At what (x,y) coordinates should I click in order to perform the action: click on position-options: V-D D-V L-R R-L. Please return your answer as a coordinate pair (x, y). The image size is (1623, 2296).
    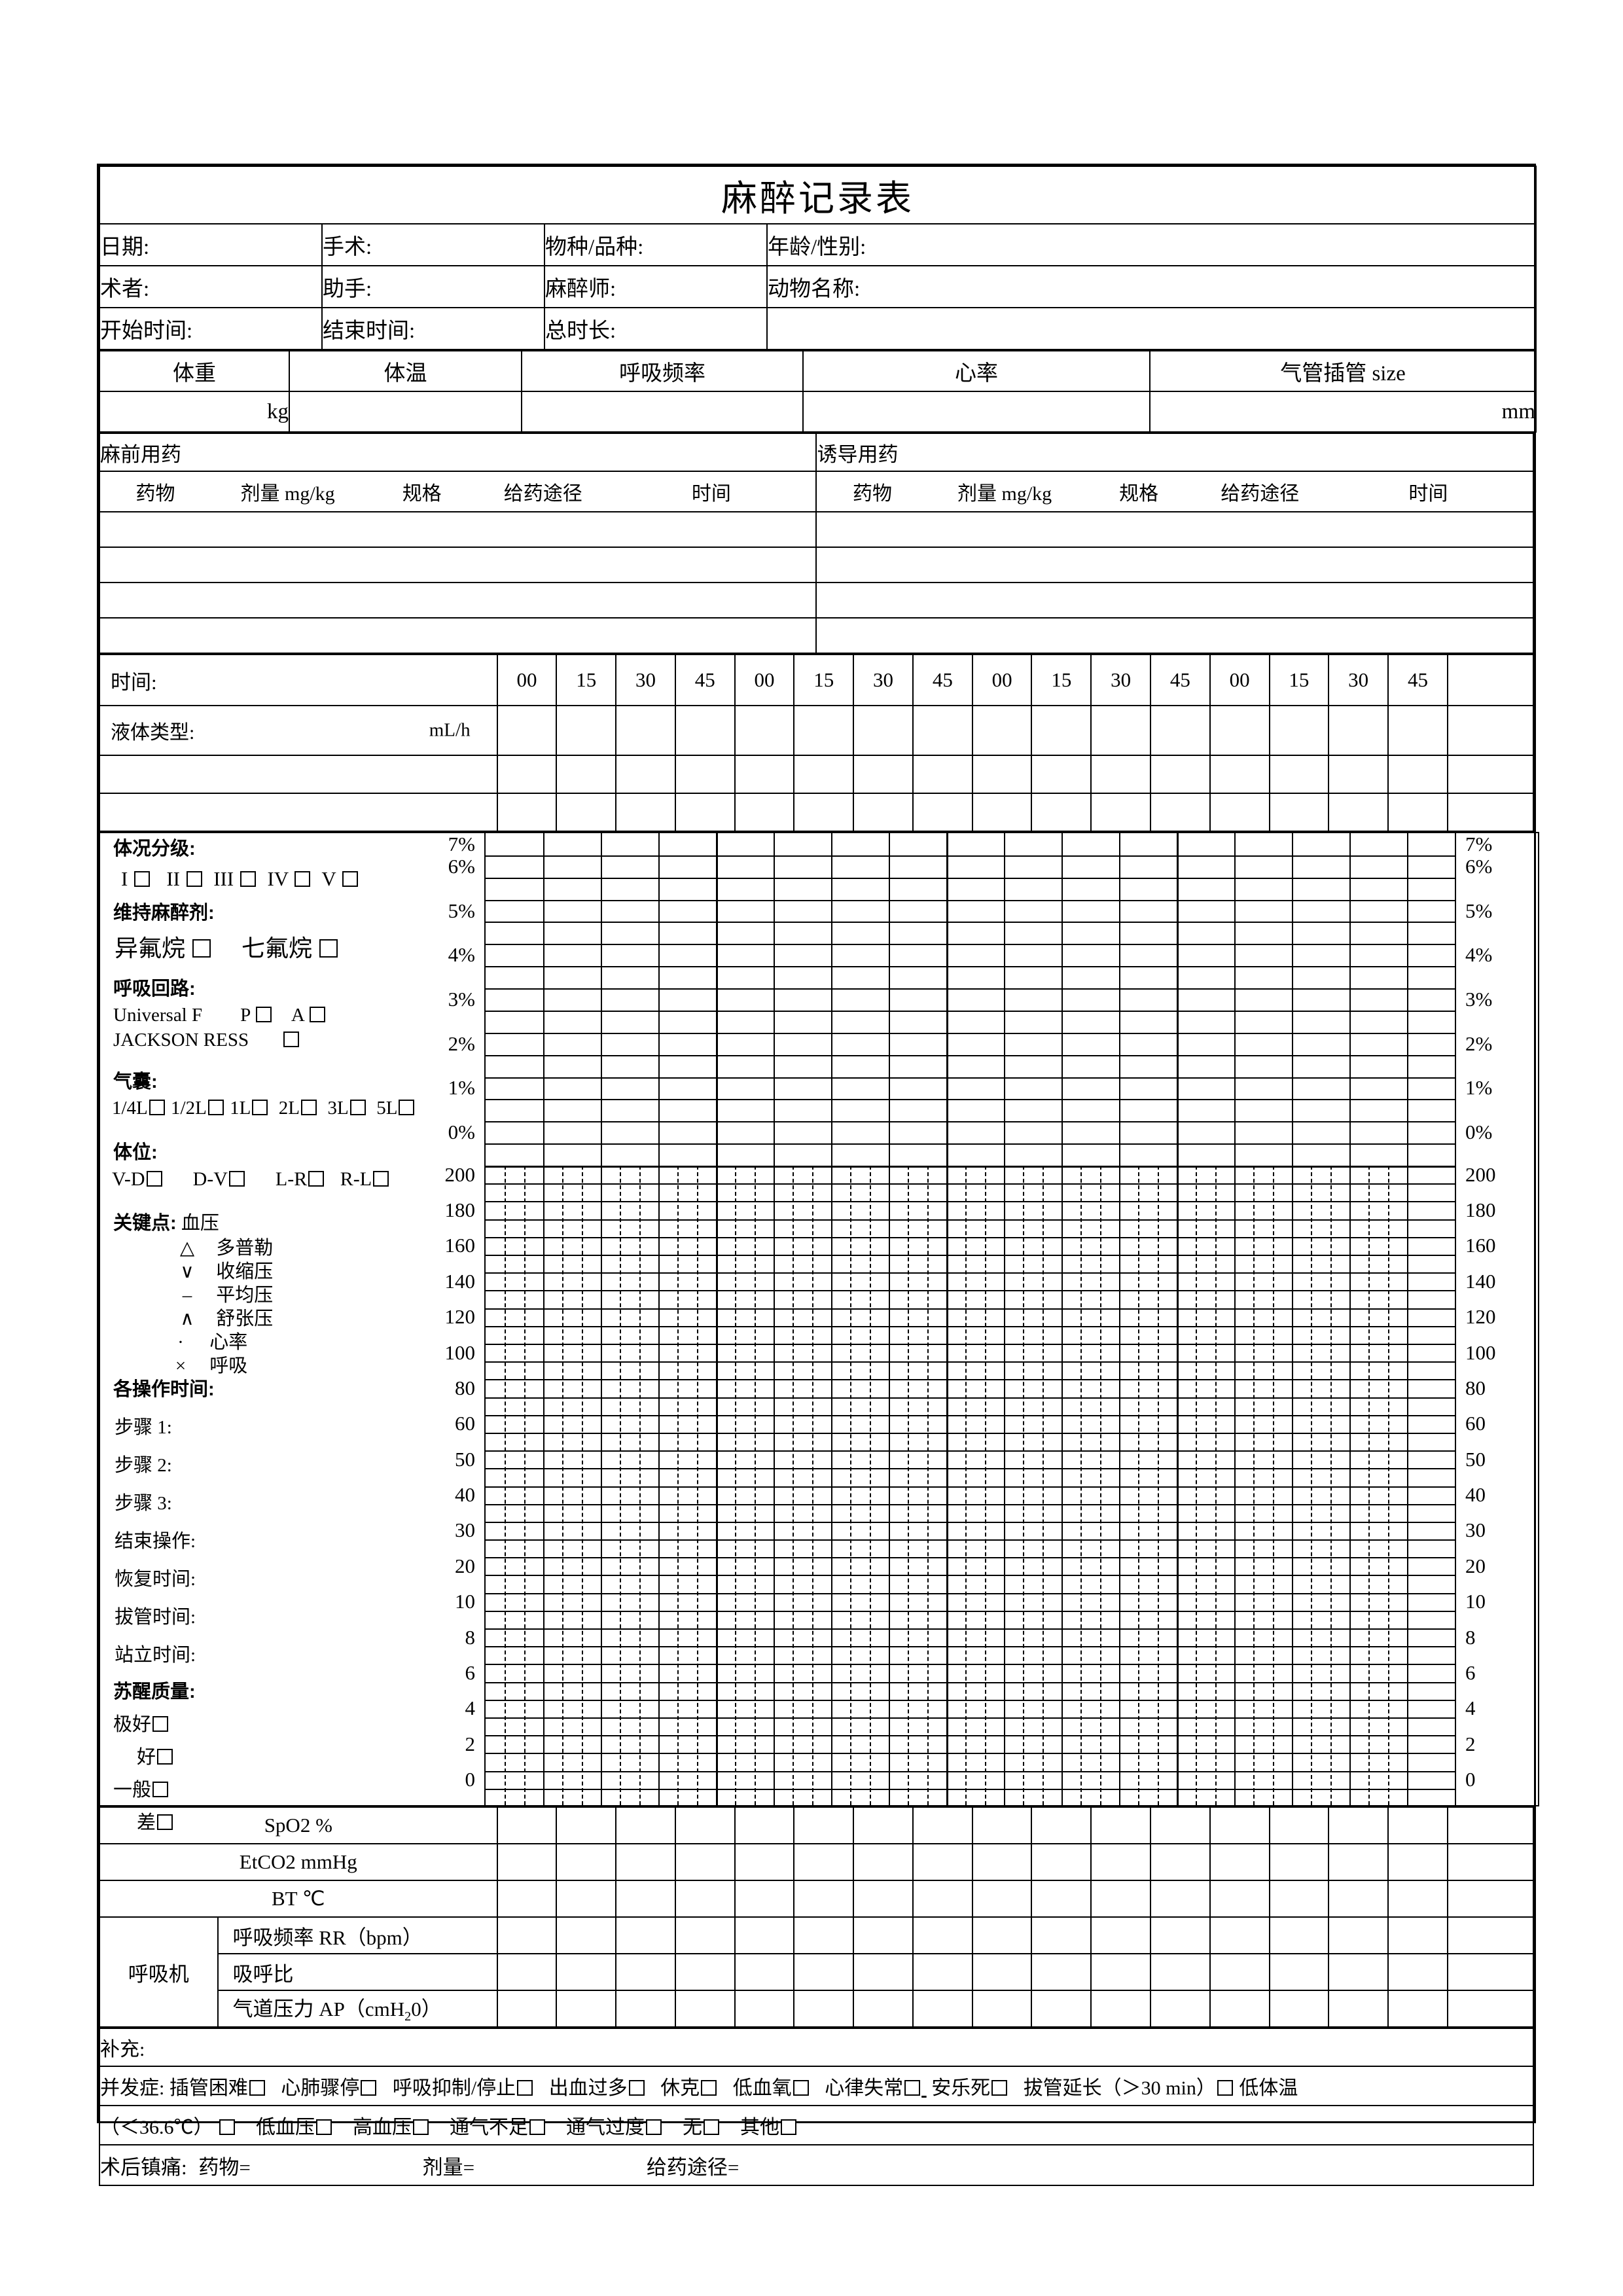
    Looking at the image, I should click on (251, 1179).